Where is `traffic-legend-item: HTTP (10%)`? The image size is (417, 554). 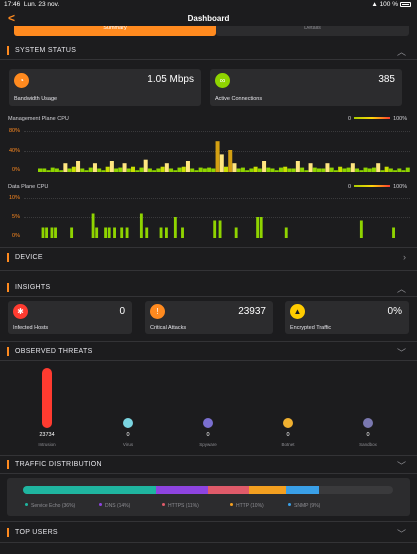
traffic-legend-item: HTTP (10%) is located at coordinates (247, 506).